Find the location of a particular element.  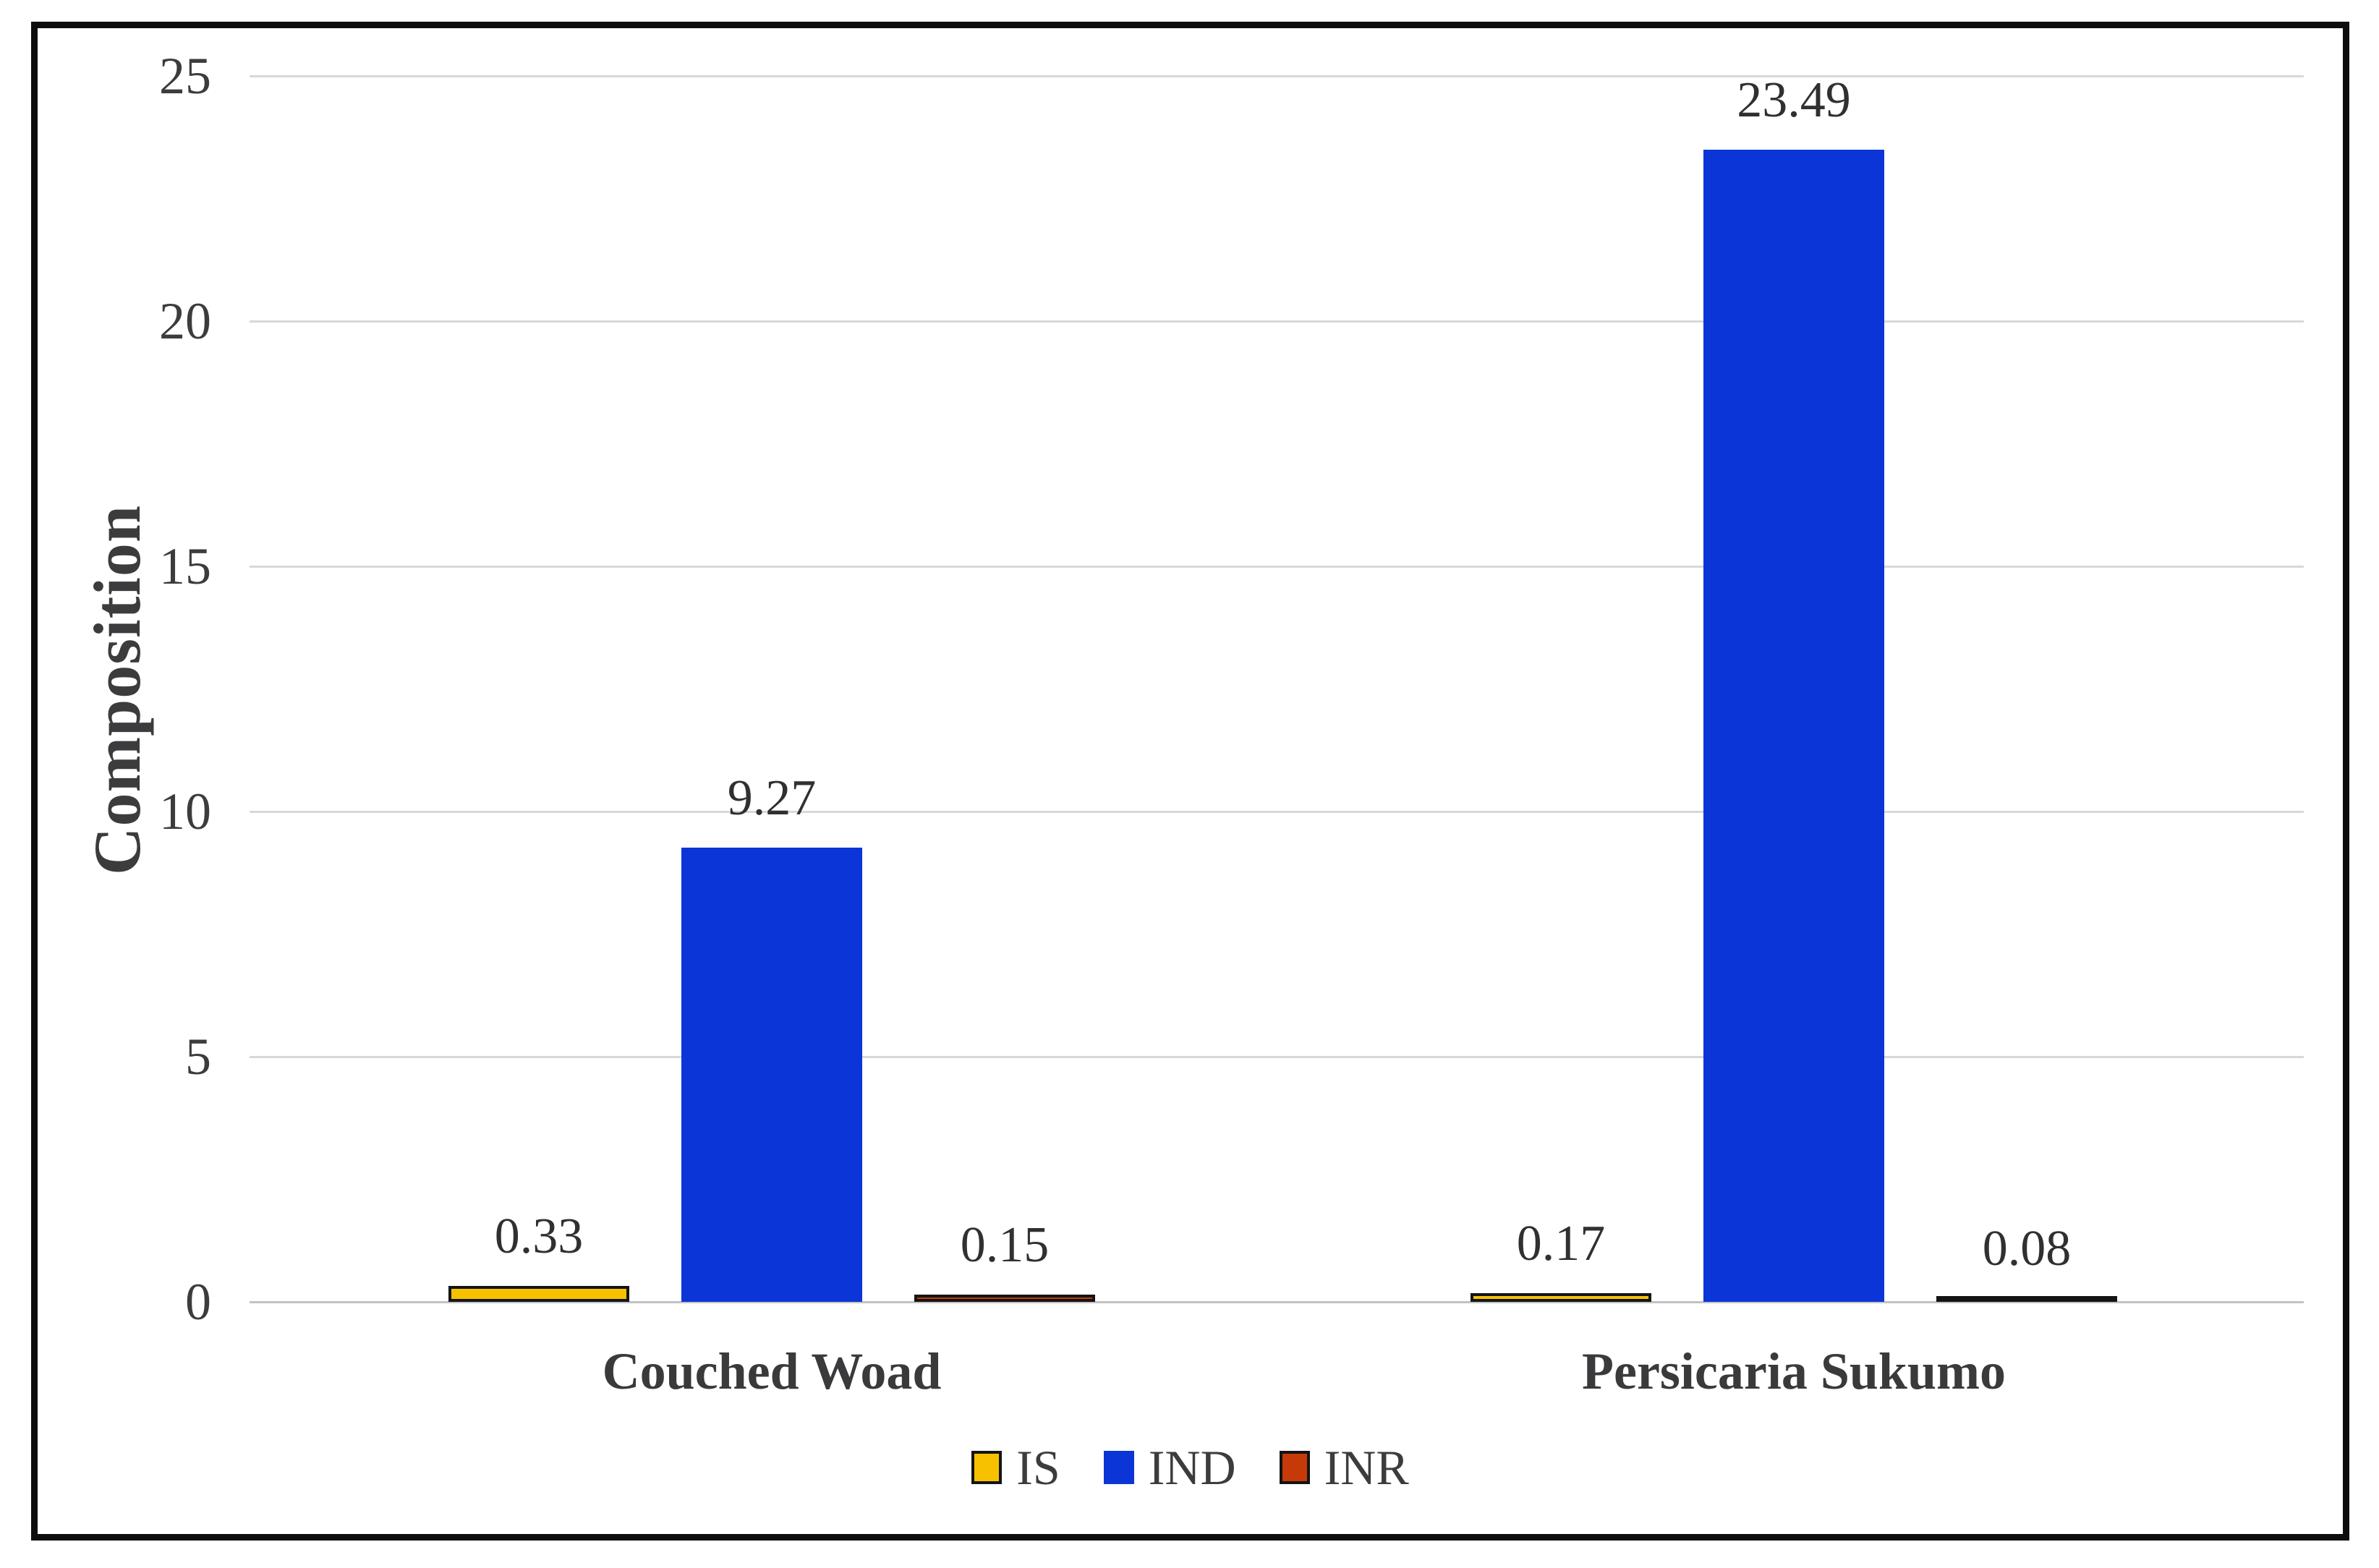

legend-label-inr: INR is located at coordinates (1367, 1467).